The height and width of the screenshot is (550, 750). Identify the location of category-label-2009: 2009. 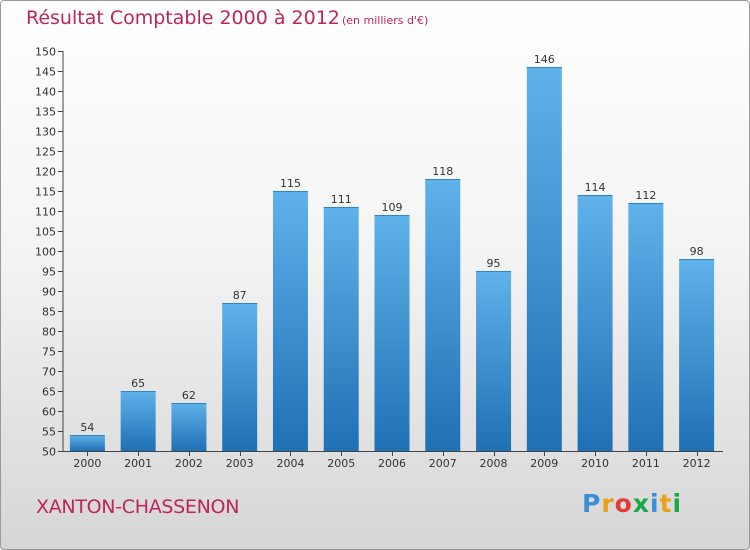
(544, 463).